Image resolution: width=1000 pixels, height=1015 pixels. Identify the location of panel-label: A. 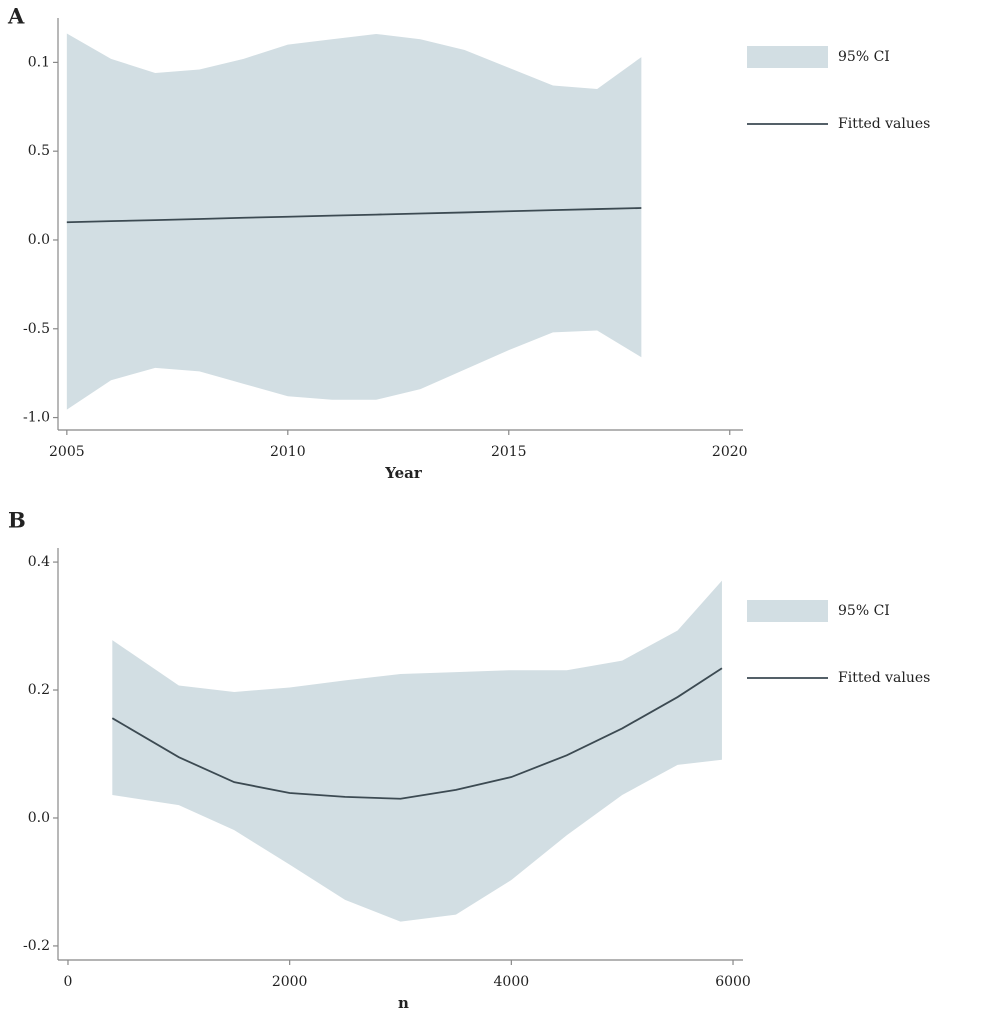
(16, 16).